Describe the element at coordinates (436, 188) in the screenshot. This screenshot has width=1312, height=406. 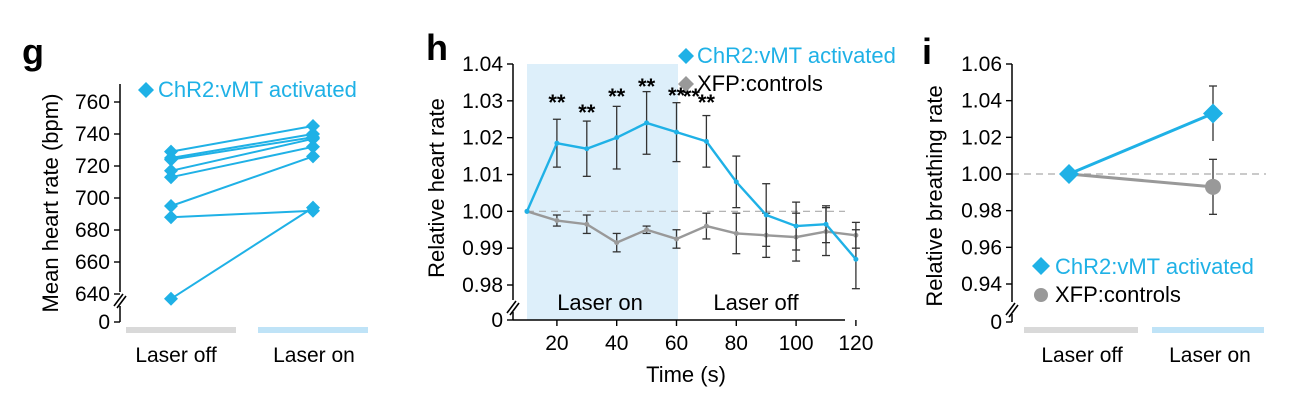
I see `y-axis-label: Relative heart rate` at that location.